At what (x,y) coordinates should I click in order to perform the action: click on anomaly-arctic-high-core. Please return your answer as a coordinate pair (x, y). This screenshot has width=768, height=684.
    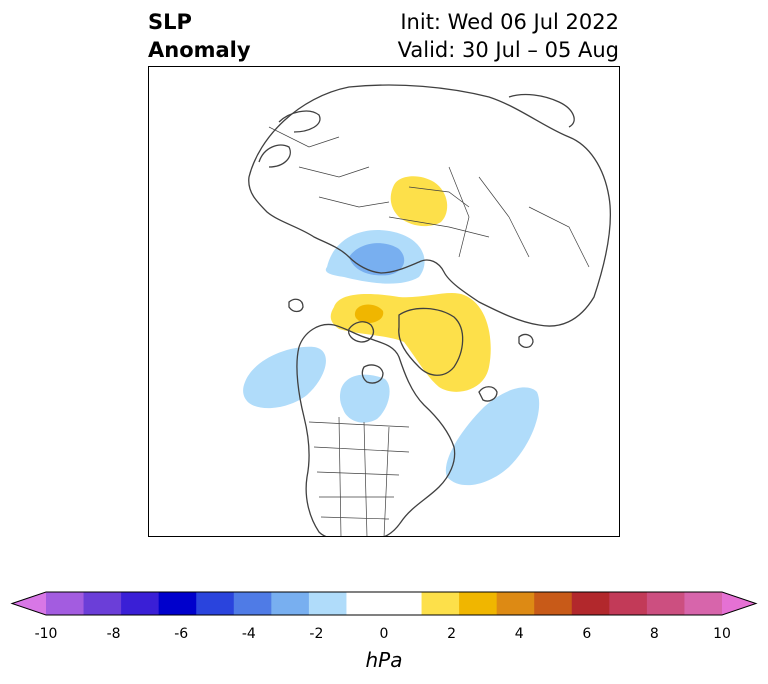
    Looking at the image, I should click on (369, 314).